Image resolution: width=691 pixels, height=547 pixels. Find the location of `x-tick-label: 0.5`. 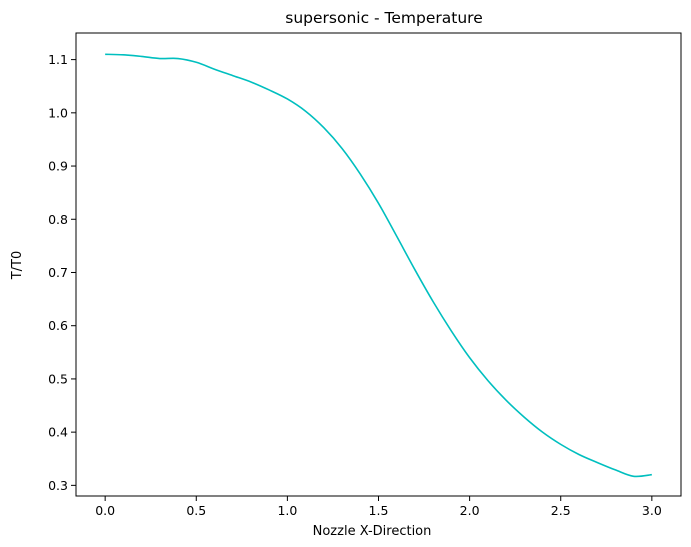

x-tick-label: 0.5 is located at coordinates (196, 510).